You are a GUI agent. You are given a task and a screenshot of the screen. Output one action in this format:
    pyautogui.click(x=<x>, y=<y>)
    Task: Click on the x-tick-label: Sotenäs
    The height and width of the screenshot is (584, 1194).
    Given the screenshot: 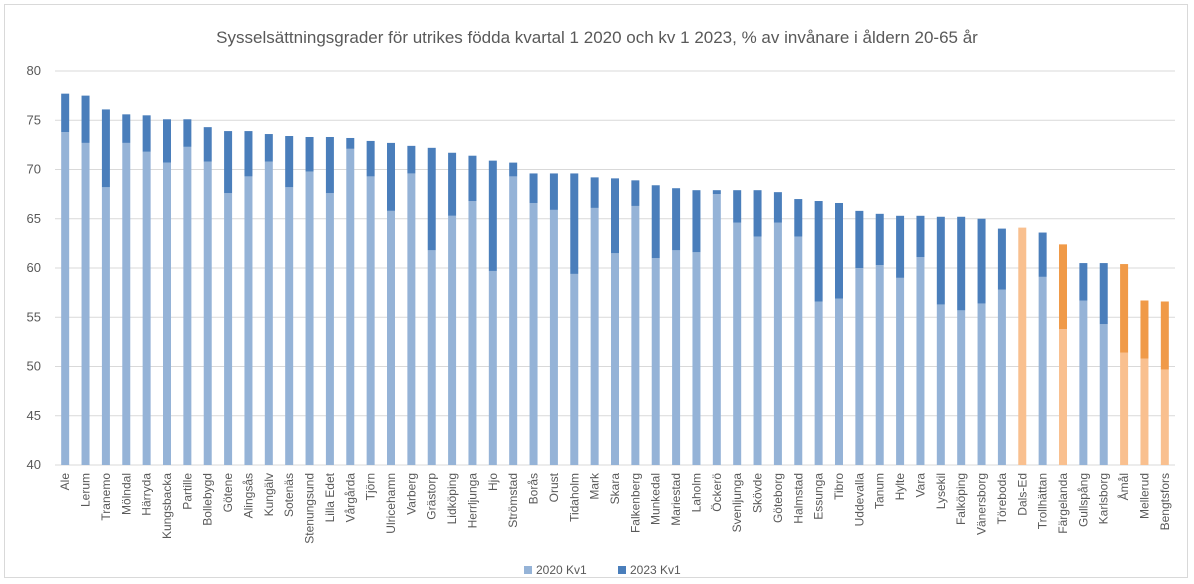 What is the action you would take?
    pyautogui.click(x=289, y=495)
    